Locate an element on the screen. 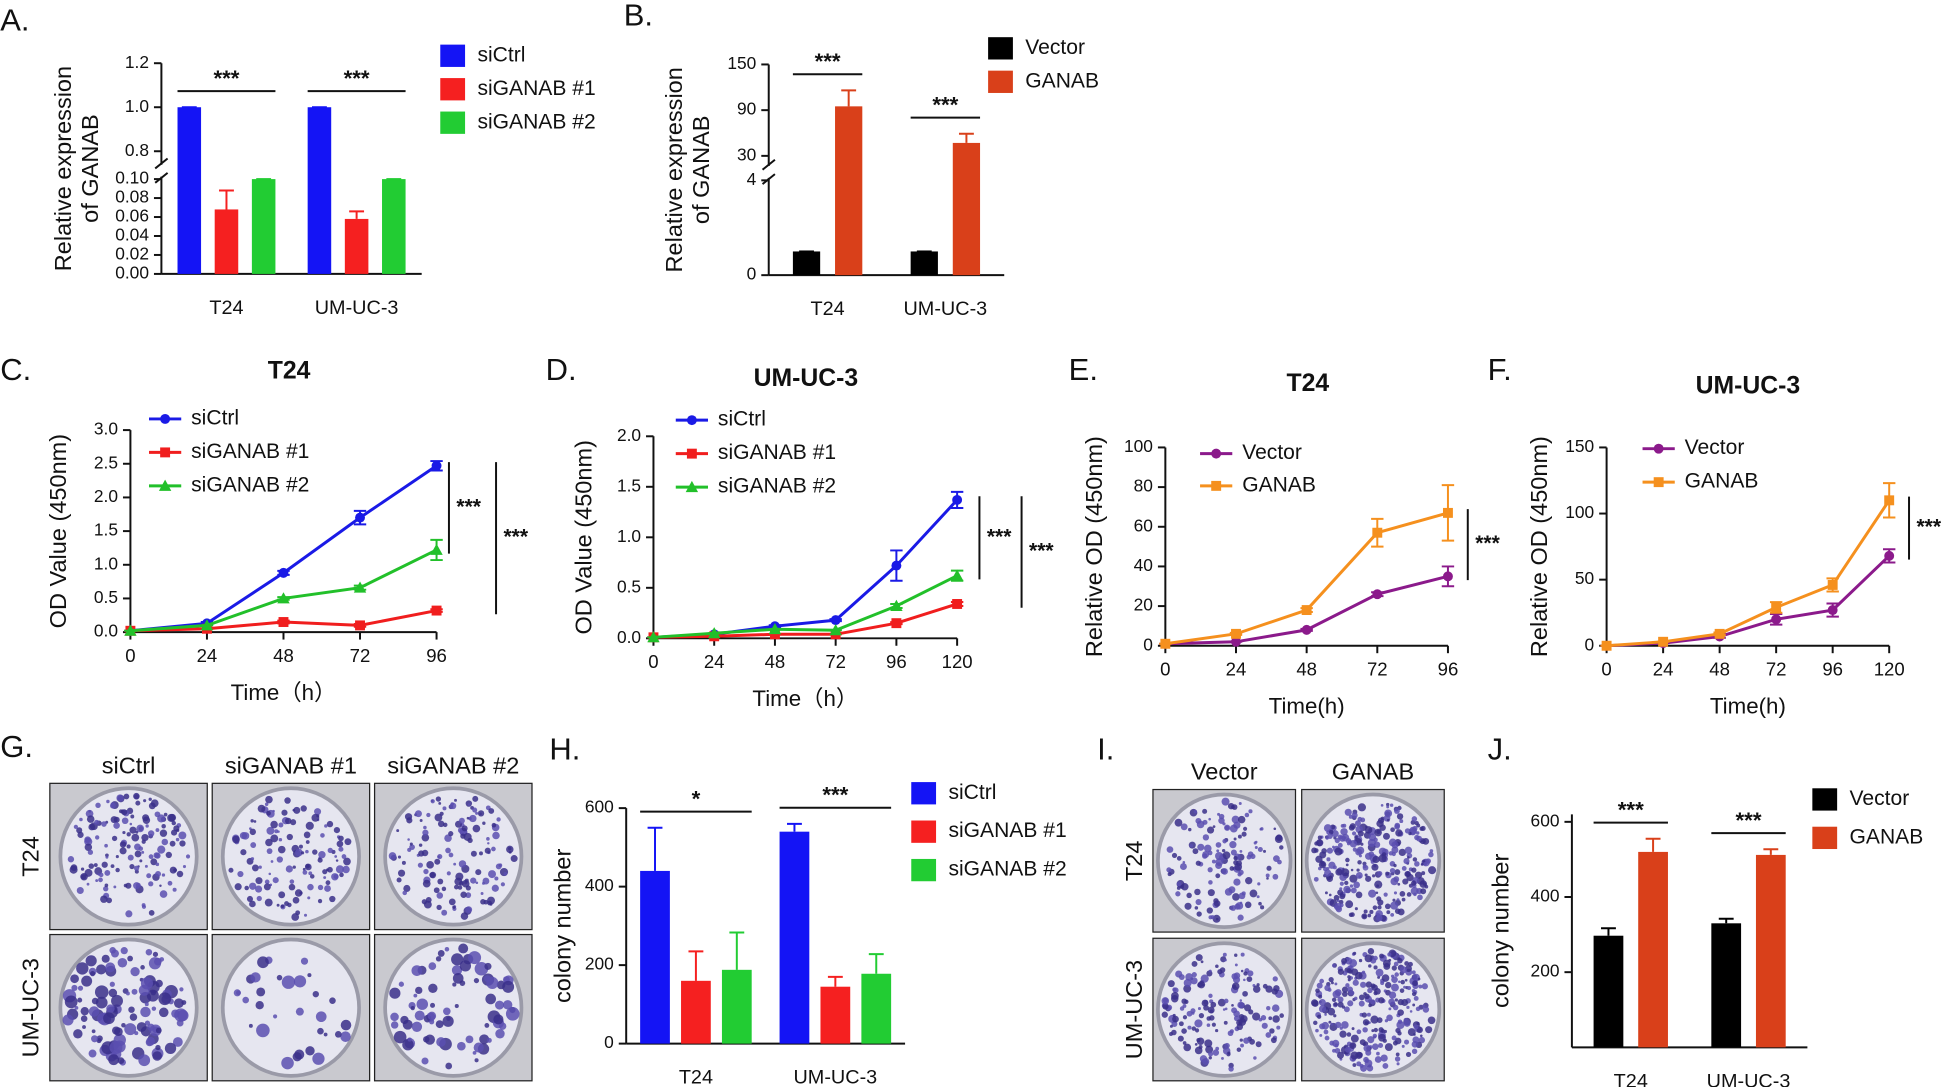  x-tick-label: UM-UC-3 is located at coordinates (835, 1077).